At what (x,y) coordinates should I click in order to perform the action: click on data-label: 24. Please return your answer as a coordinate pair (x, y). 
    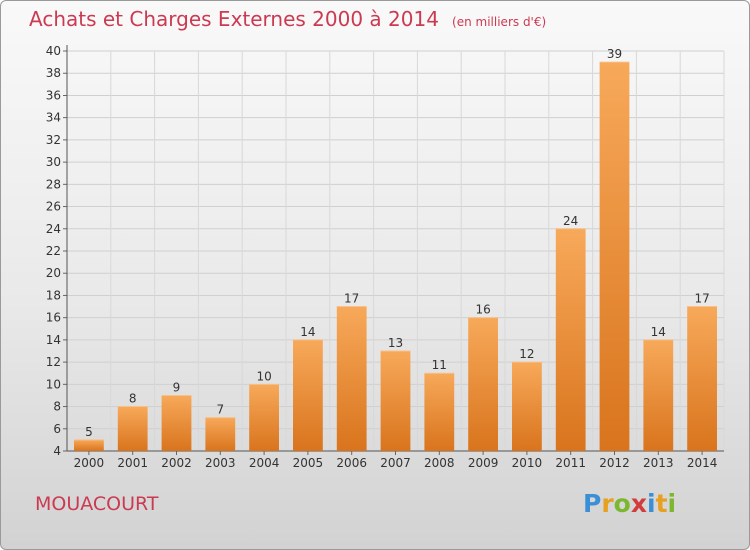
    Looking at the image, I should click on (570, 221).